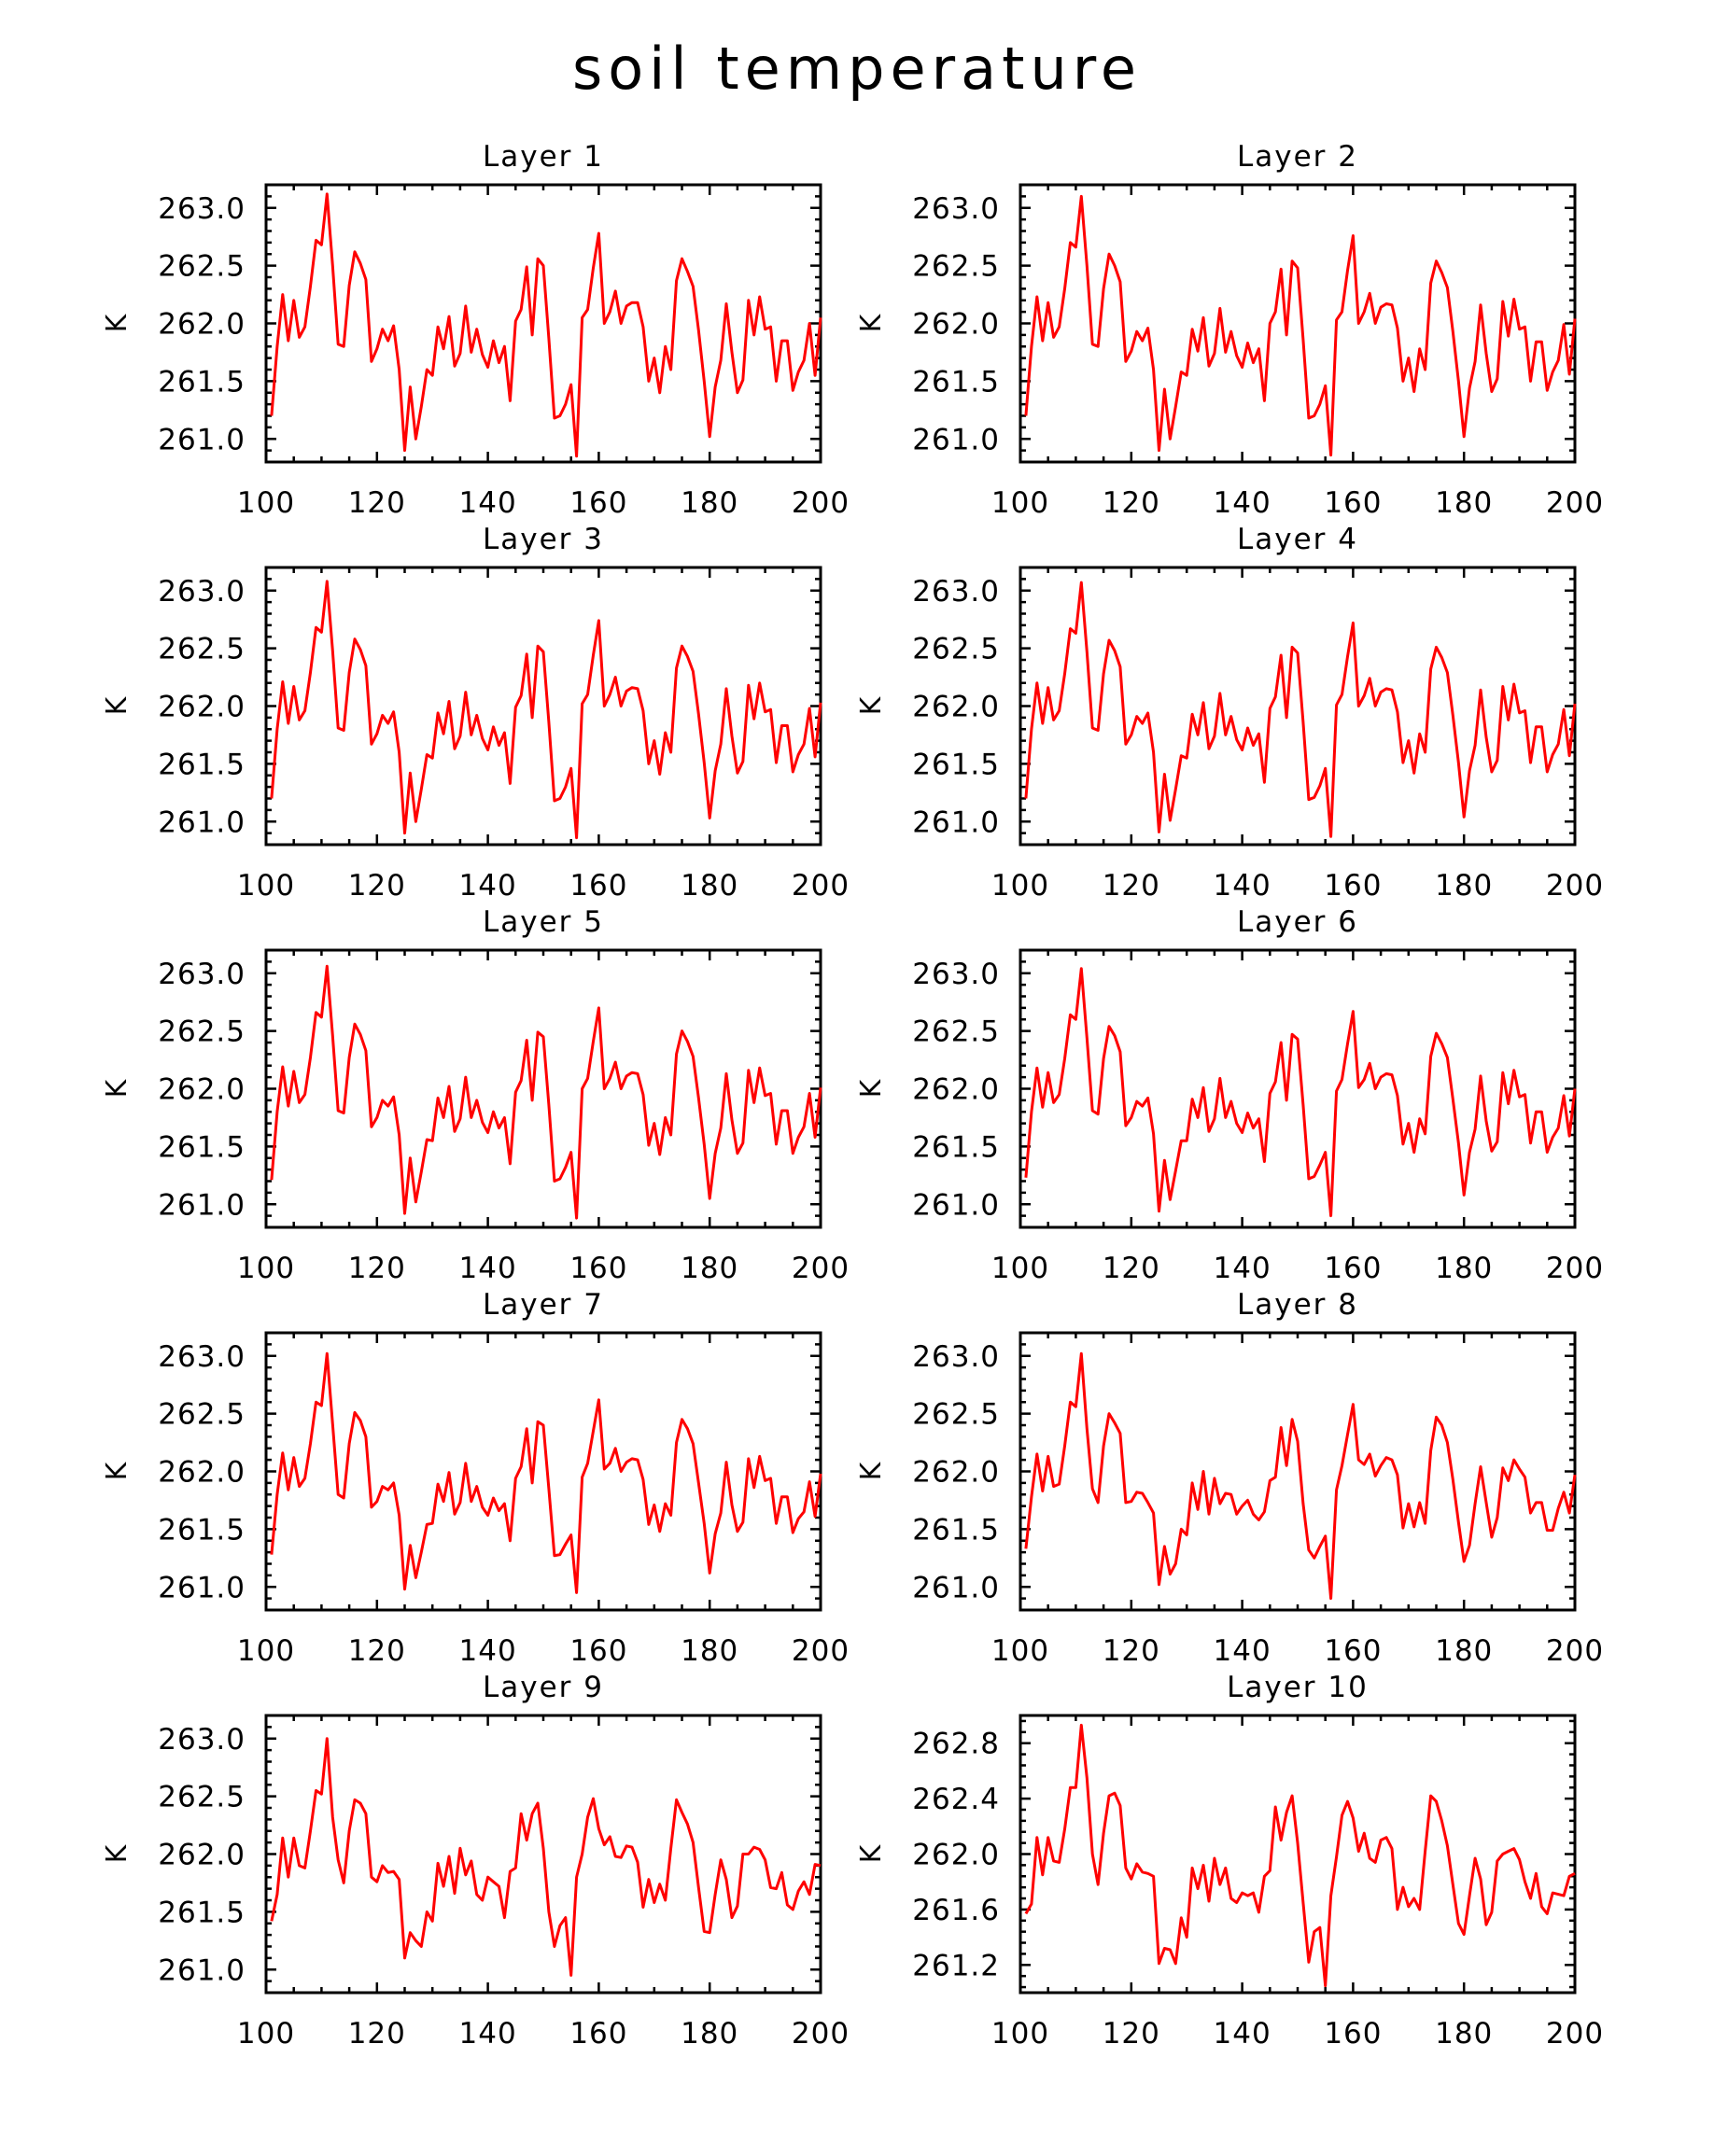 This screenshot has width=1714, height=2156. Describe the element at coordinates (857, 69) in the screenshot. I see `chart-title: soil temperature` at that location.